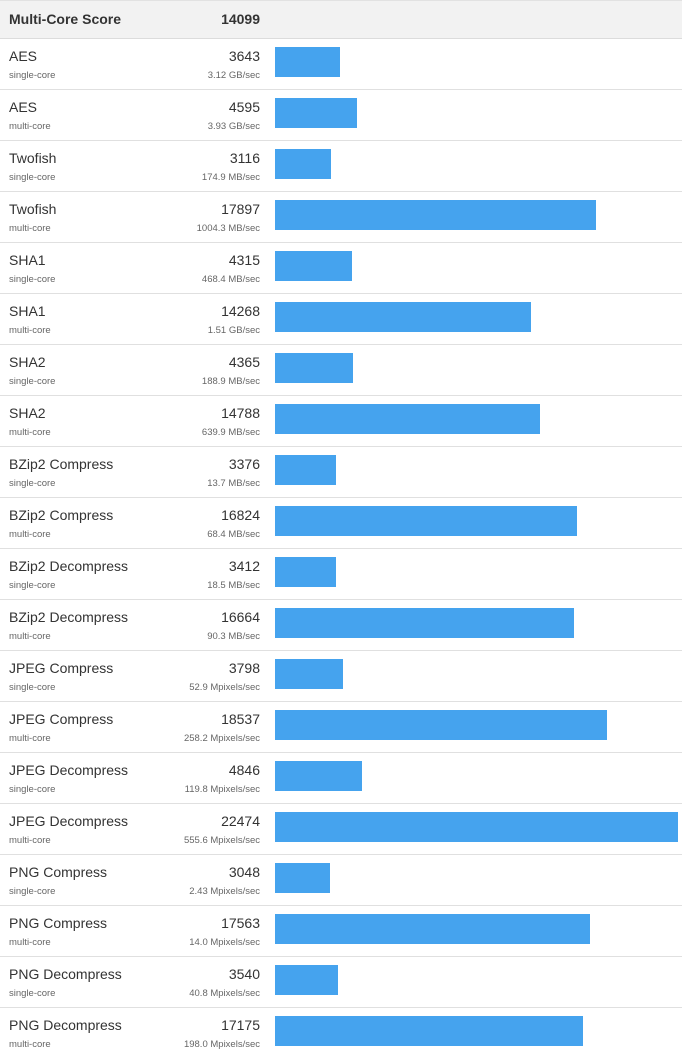  I want to click on header-score: 14099, so click(240, 19).